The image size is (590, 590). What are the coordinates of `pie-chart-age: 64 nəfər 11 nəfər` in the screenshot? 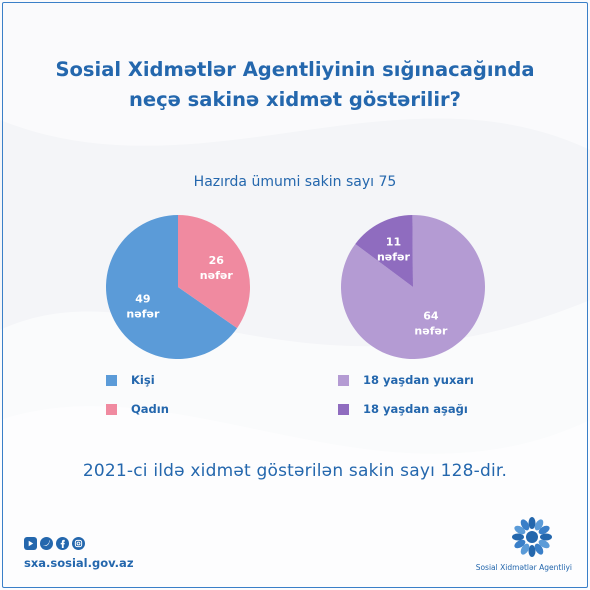 It's located at (413, 289).